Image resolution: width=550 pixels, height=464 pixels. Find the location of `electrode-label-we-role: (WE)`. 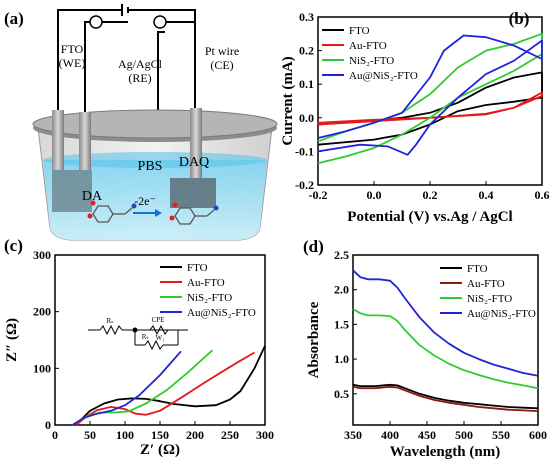

electrode-label-we-role: (WE) is located at coordinates (72, 63).